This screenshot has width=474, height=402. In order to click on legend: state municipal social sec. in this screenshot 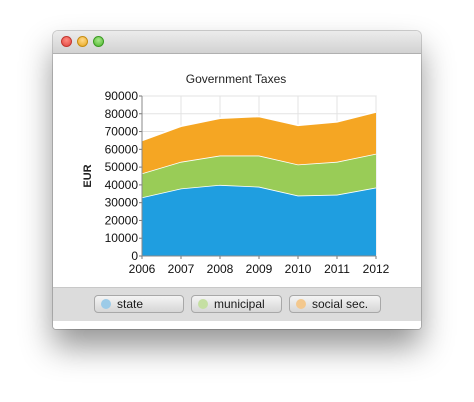, I will do `click(237, 304)`.